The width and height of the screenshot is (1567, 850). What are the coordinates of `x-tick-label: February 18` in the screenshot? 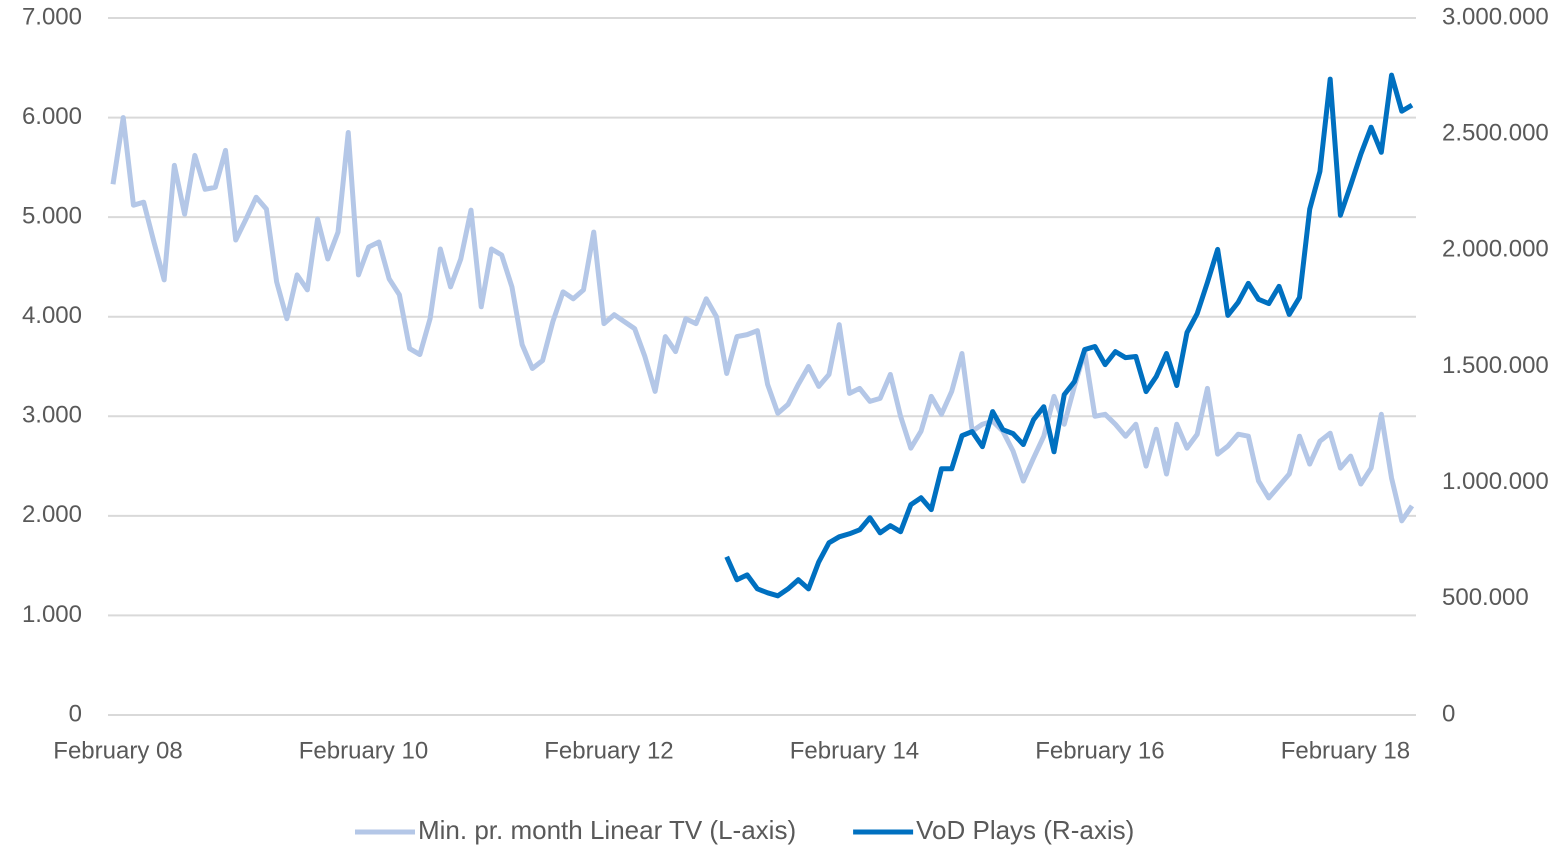 It's located at (1345, 750).